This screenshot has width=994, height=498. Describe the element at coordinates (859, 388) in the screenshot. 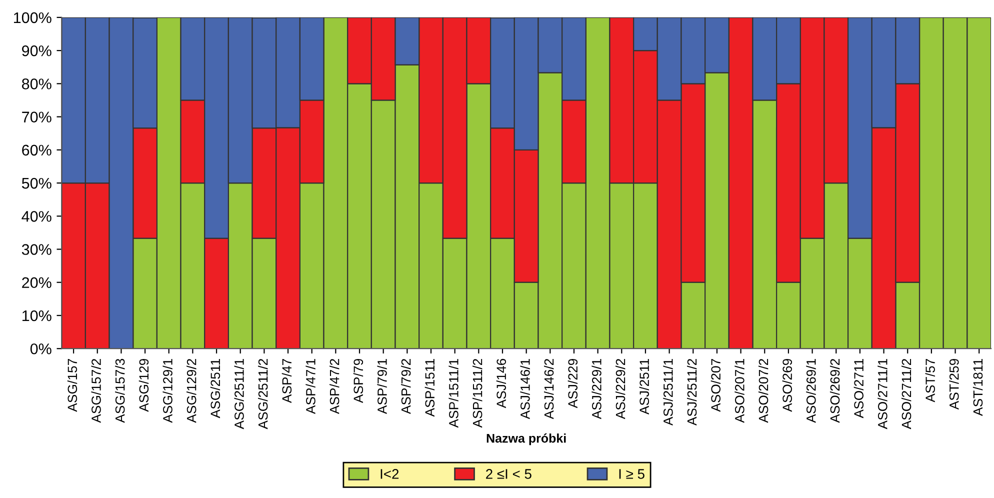

I see `x-tick-label: ASO/2711` at that location.